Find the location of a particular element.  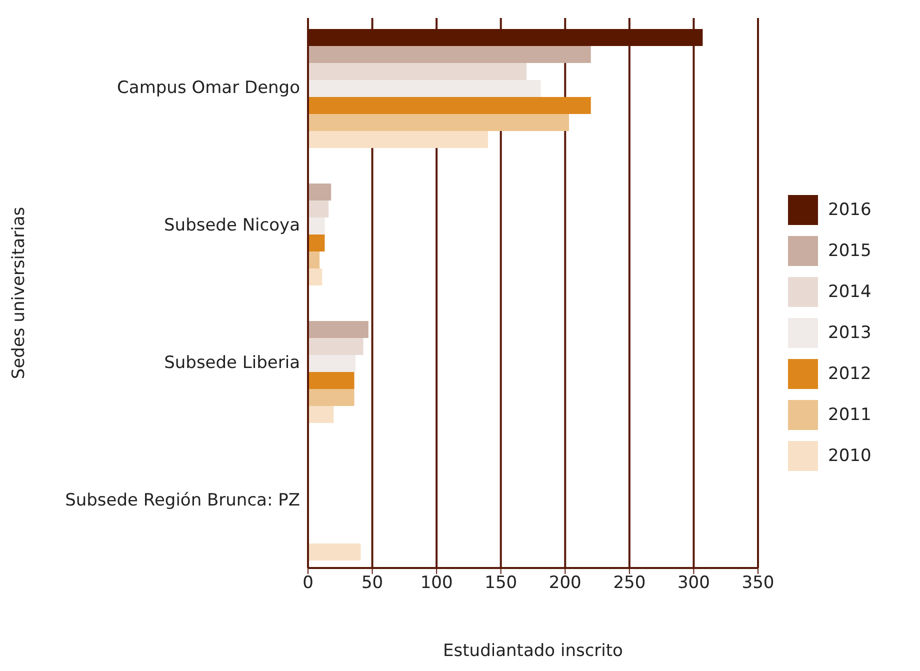

y-axis-title: Sedes universitarias is located at coordinates (19, 293).